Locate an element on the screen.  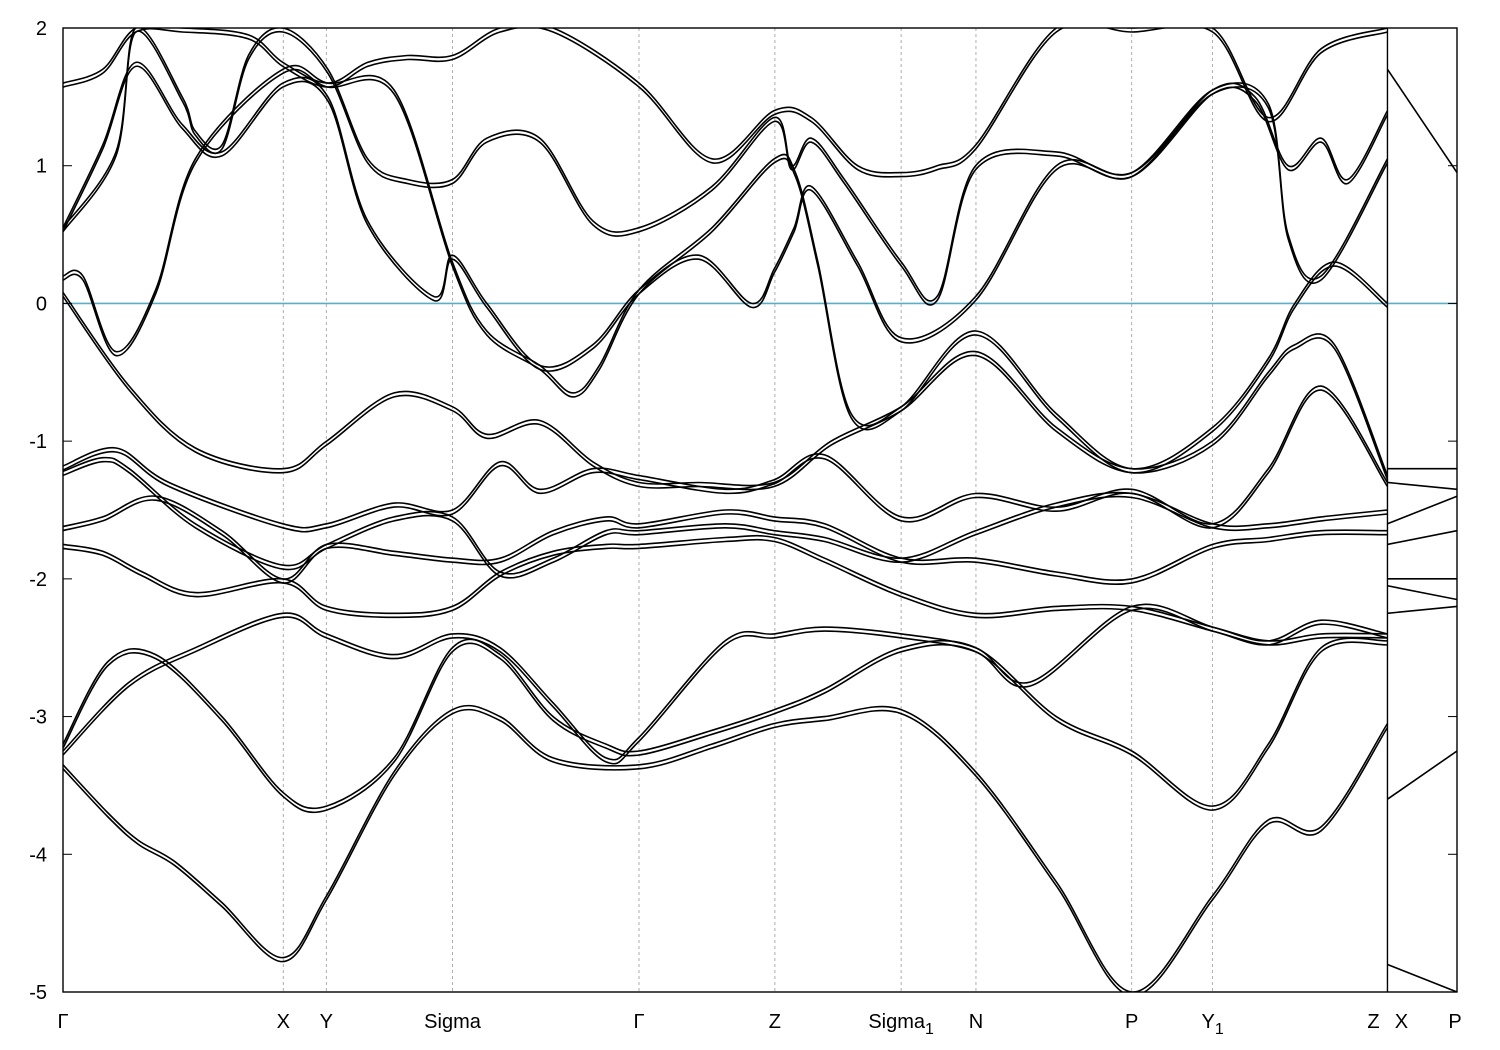
x-tick-label: Y is located at coordinates (326, 1022).